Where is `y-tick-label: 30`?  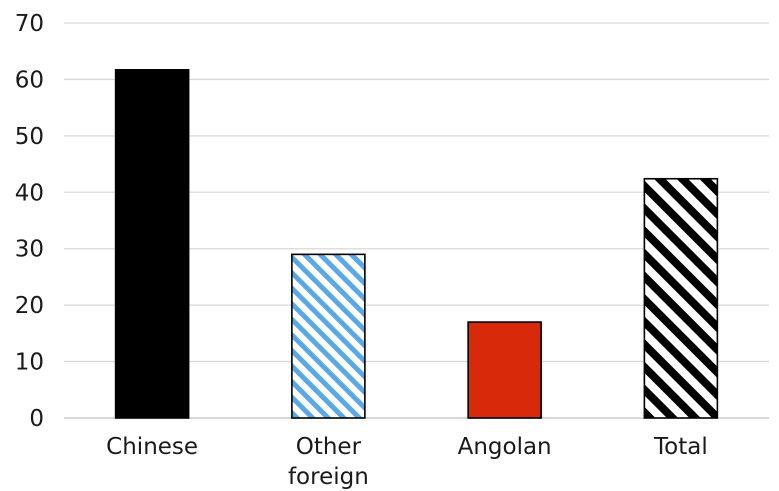 y-tick-label: 30 is located at coordinates (29, 250).